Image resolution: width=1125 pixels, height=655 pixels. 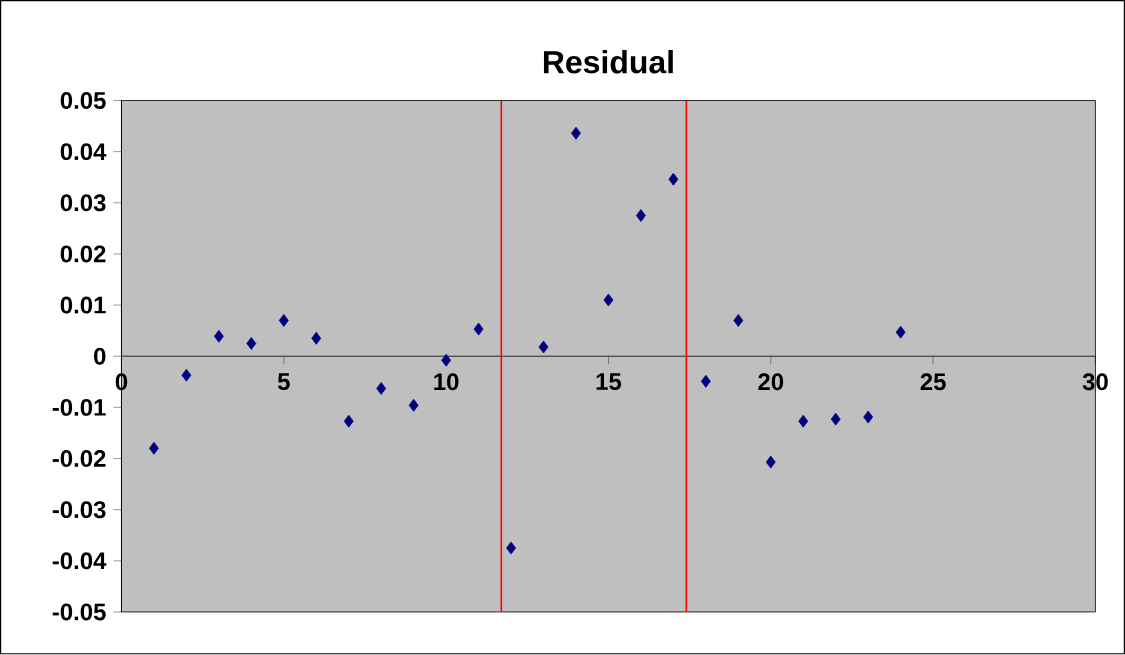 What do you see at coordinates (283, 382) in the screenshot?
I see `x-tick-label: 5` at bounding box center [283, 382].